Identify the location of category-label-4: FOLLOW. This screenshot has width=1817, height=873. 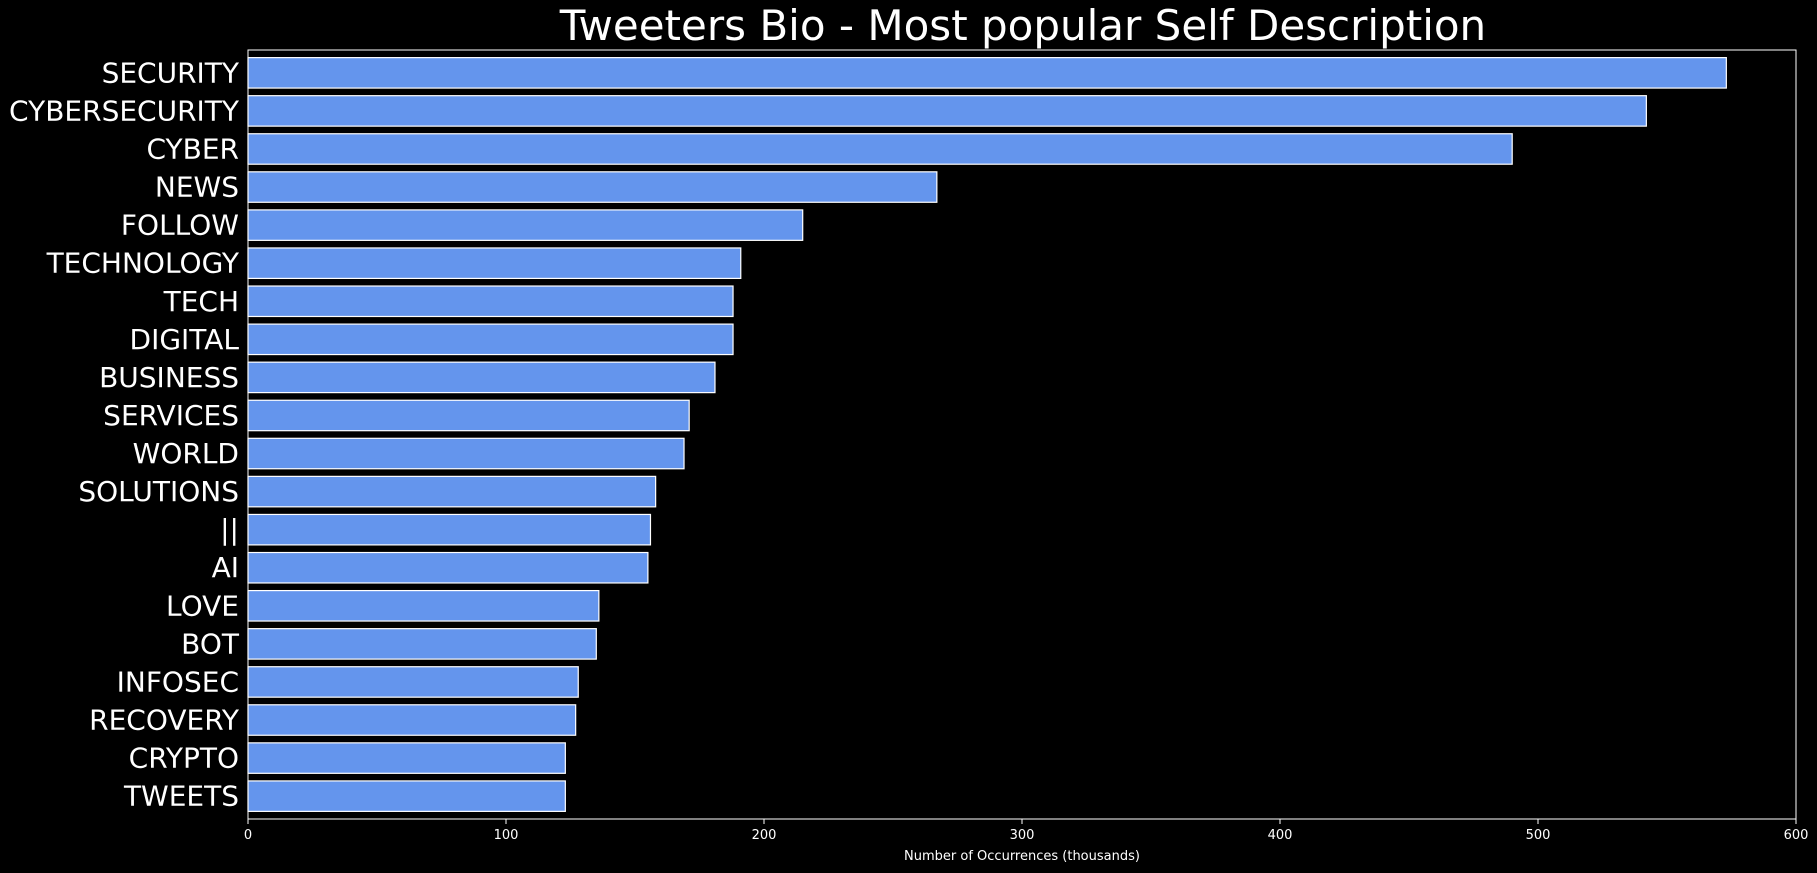
(180, 225).